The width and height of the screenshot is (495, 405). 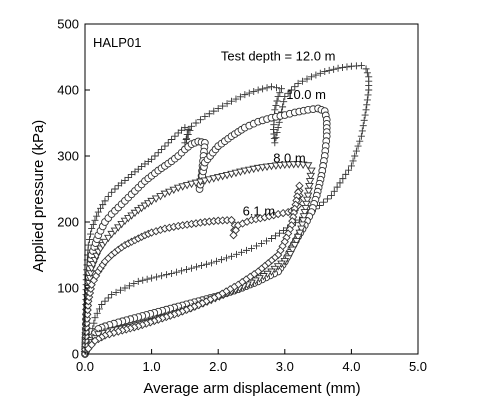 I want to click on test-id-label: HALP01, so click(x=117, y=42).